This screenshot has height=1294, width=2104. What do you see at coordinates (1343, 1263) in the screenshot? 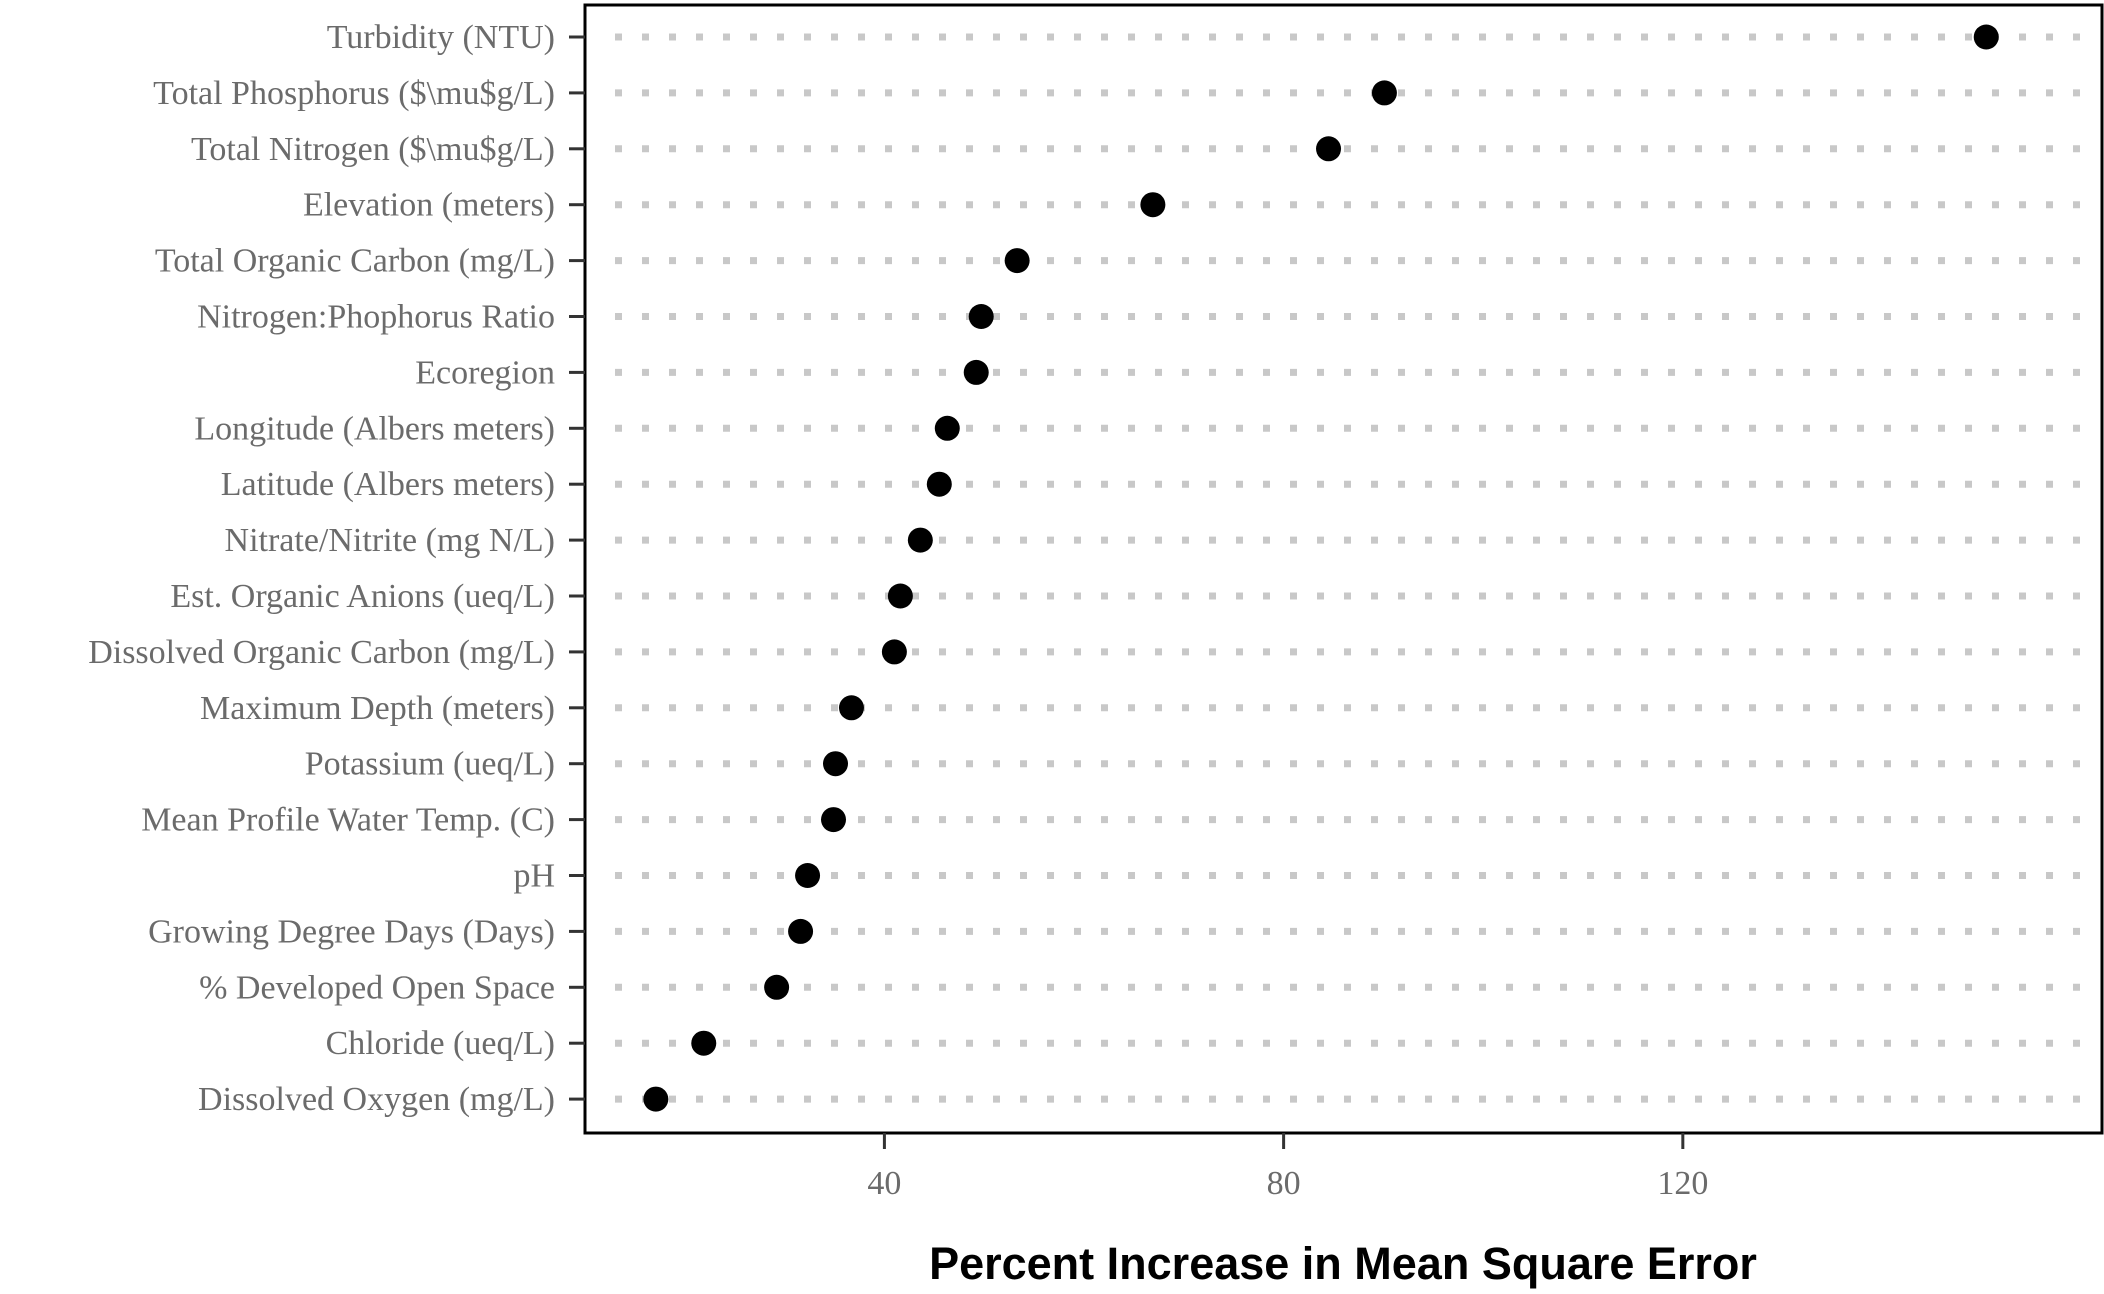
I see `x-axis-title: Percent Increase in Mean Square Error` at bounding box center [1343, 1263].